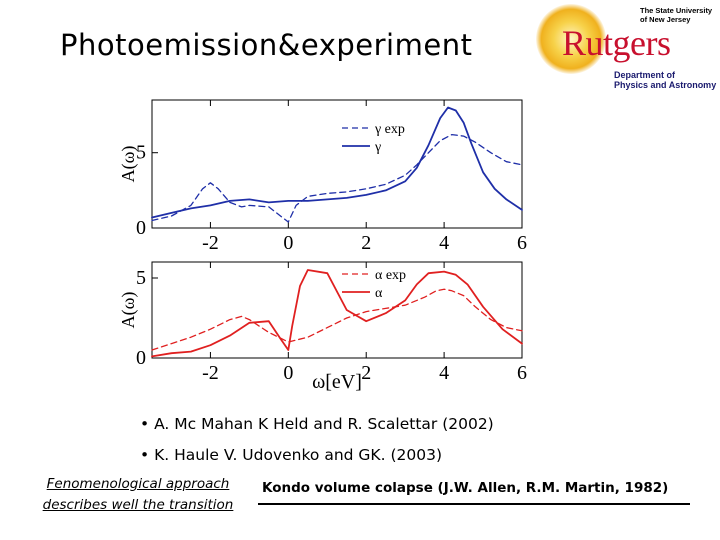 The width and height of the screenshot is (720, 540). I want to click on x-tick-label-top: 4, so click(444, 243).